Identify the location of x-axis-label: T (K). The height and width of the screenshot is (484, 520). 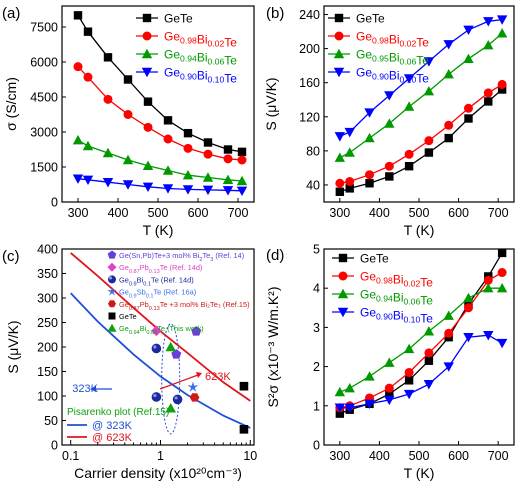
(419, 230).